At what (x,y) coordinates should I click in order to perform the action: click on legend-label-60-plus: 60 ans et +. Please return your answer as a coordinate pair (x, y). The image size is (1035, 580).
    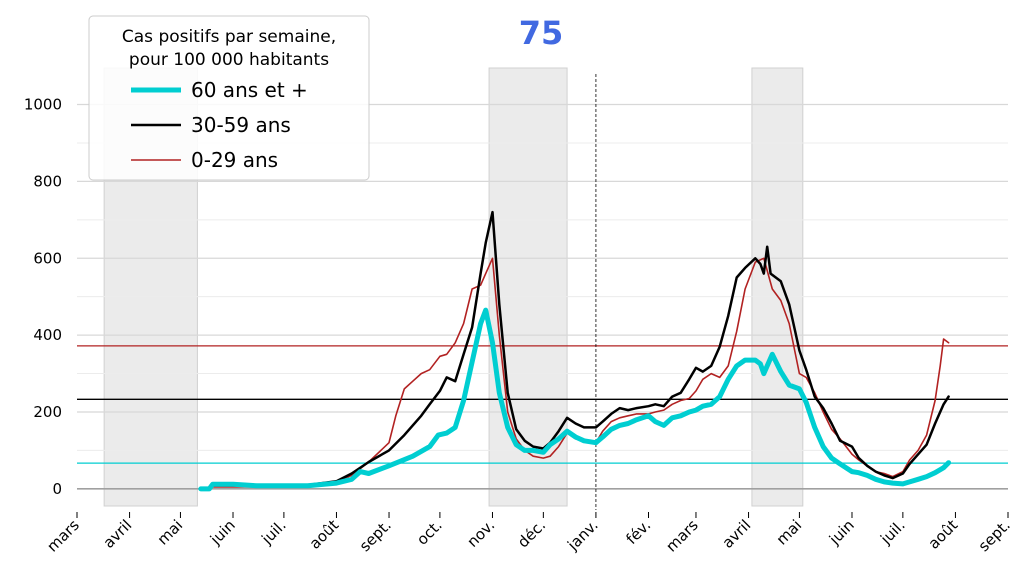
    Looking at the image, I should click on (249, 90).